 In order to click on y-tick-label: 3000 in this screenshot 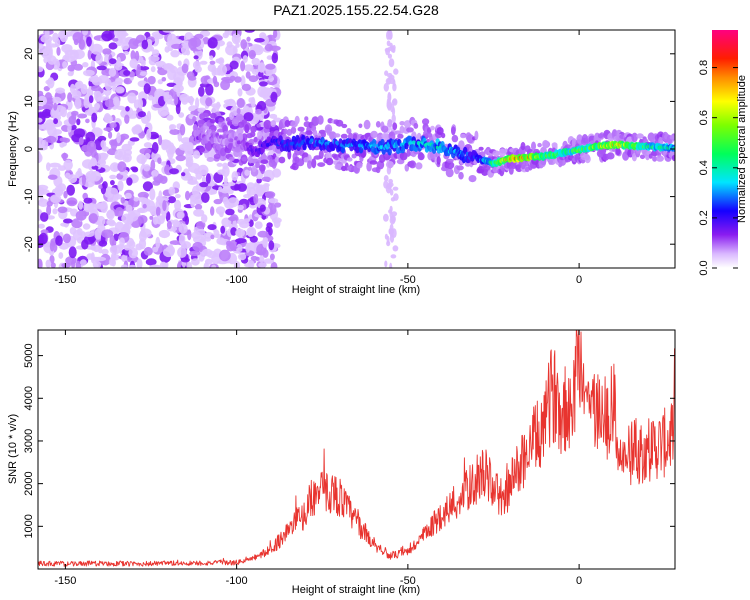, I will do `click(29, 441)`.